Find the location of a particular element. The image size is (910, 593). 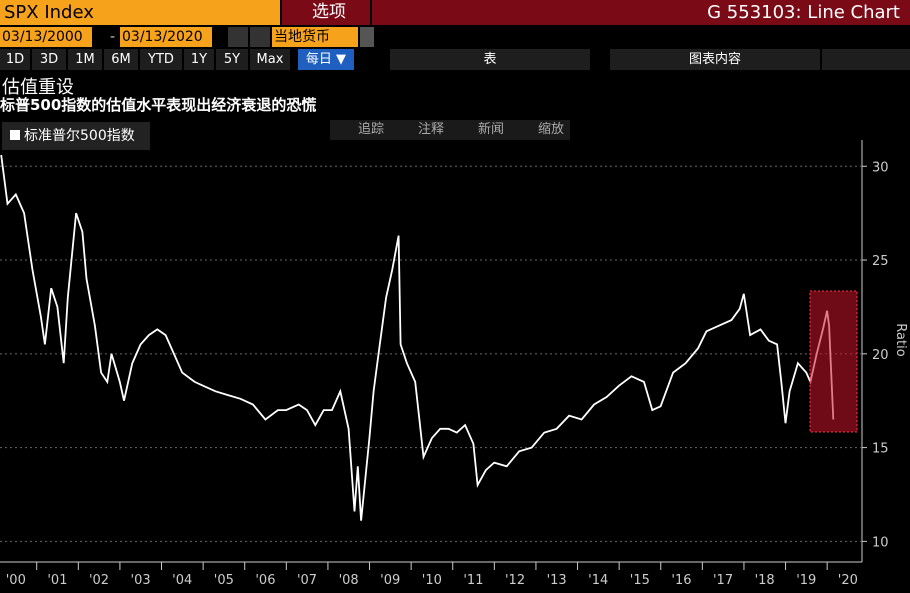

end-date: 03/13/2020 is located at coordinates (166, 37).